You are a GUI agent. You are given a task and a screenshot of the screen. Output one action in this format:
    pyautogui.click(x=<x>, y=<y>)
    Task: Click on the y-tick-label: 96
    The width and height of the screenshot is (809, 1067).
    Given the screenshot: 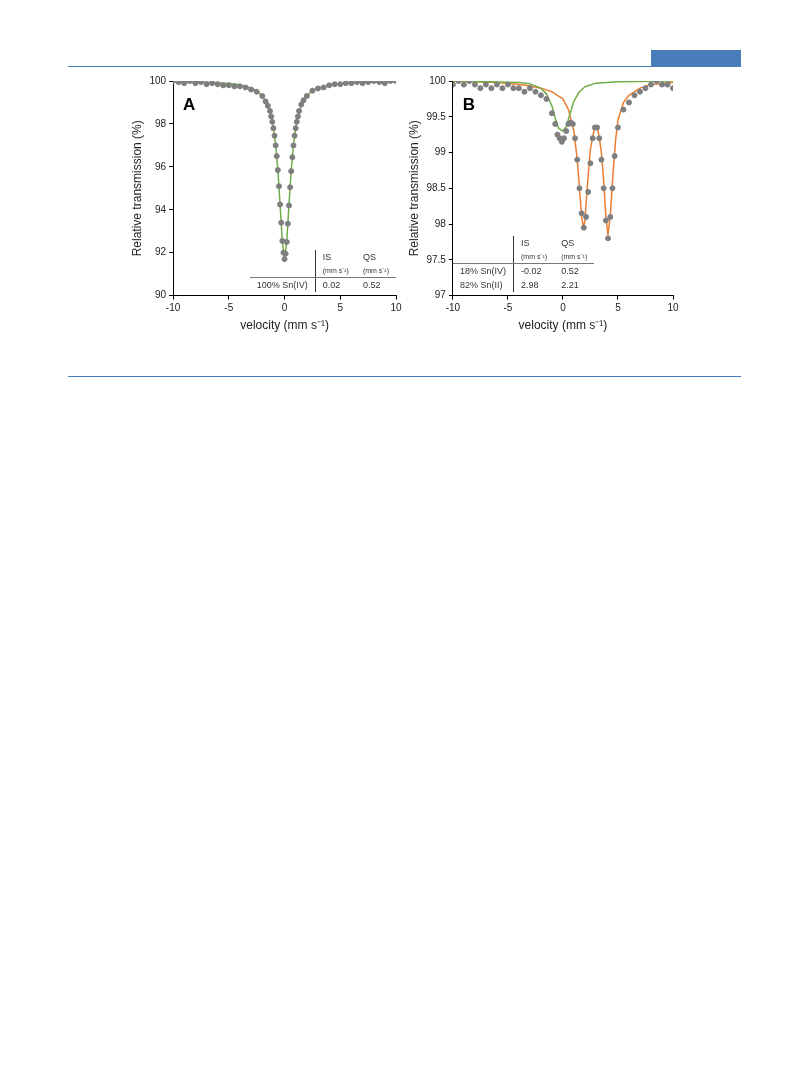 What is the action you would take?
    pyautogui.click(x=160, y=166)
    